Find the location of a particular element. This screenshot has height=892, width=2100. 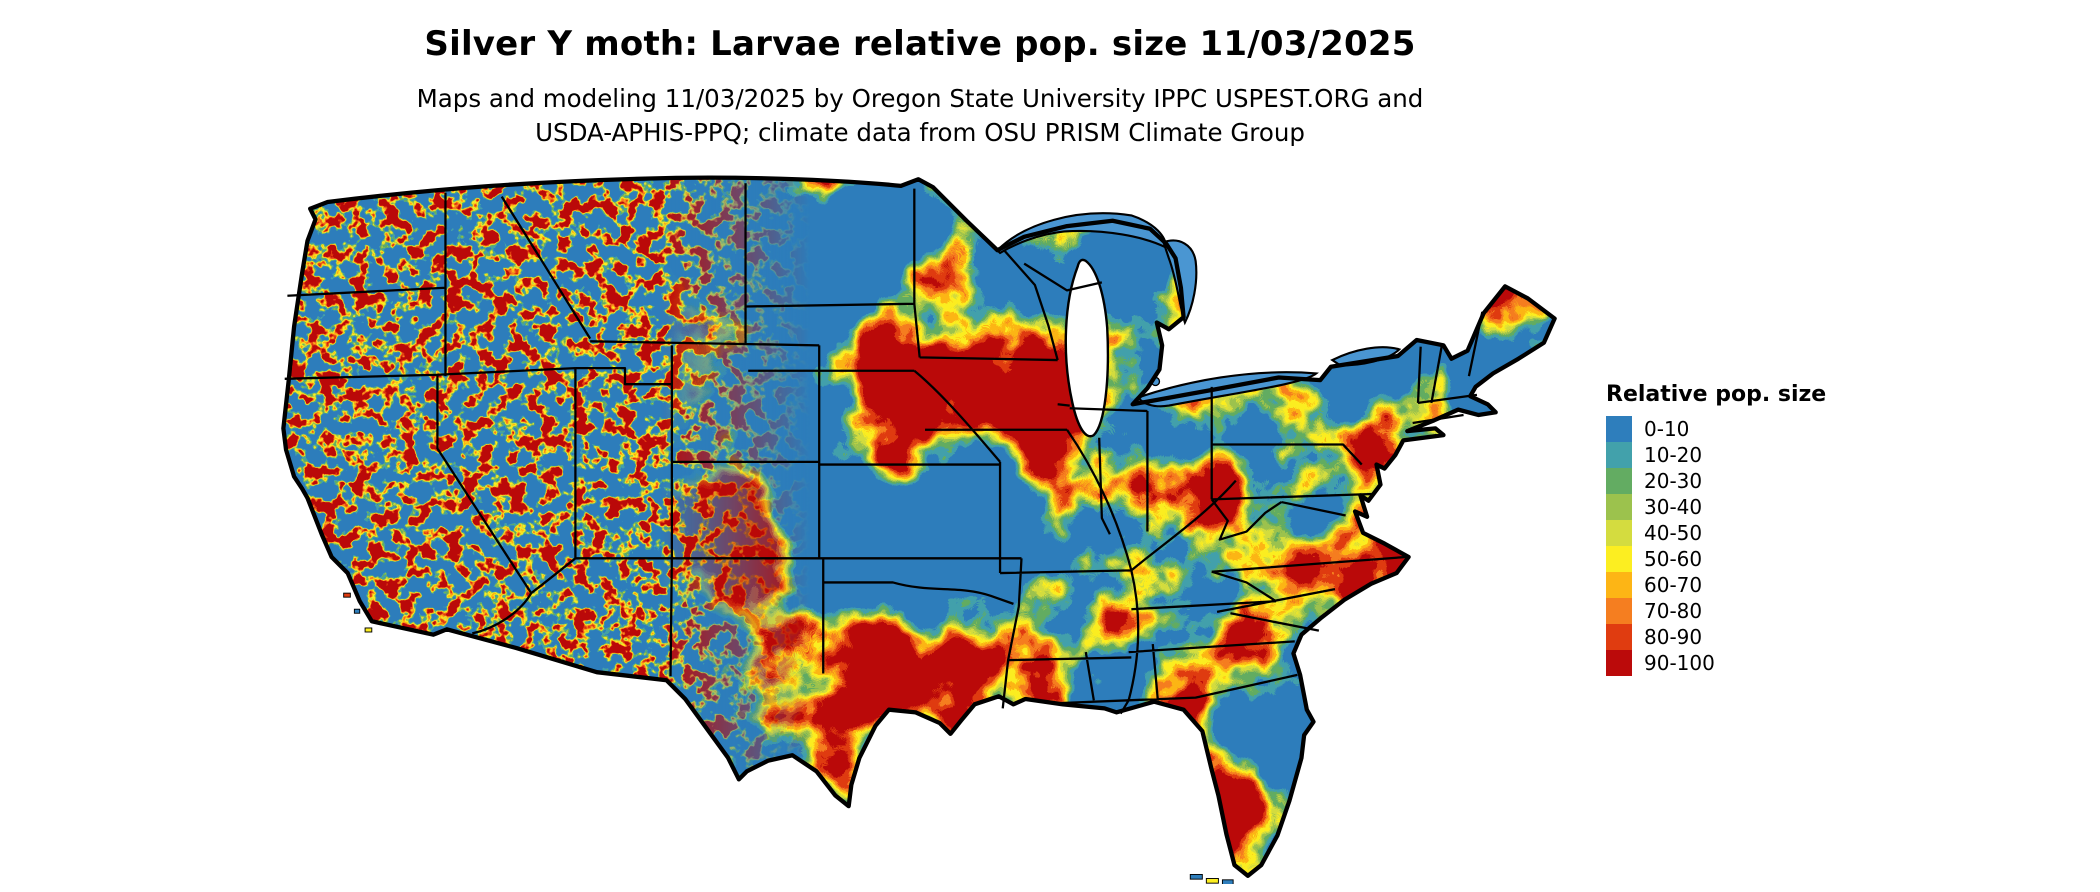

legend-item: 60-70 is located at coordinates (1716, 585).